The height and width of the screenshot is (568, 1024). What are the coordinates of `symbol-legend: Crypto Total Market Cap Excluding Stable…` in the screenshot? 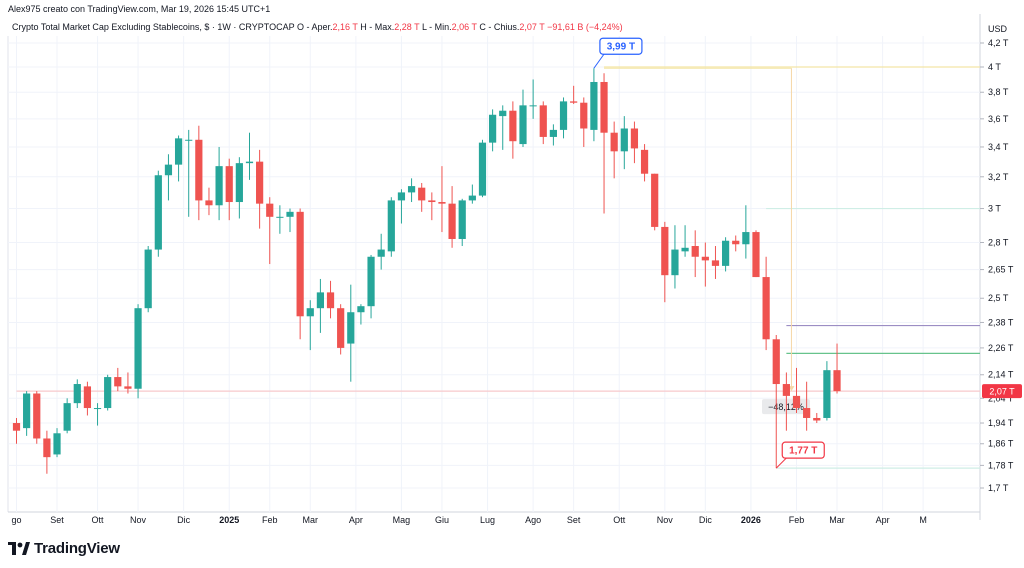 It's located at (317, 27).